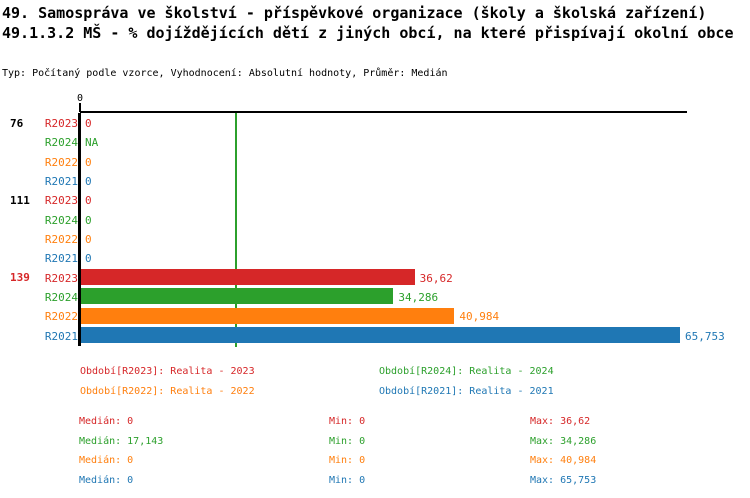 The image size is (750, 498). Describe the element at coordinates (466, 371) in the screenshot. I see `legend-item: Období[R2024]: Realita - 2024` at that location.